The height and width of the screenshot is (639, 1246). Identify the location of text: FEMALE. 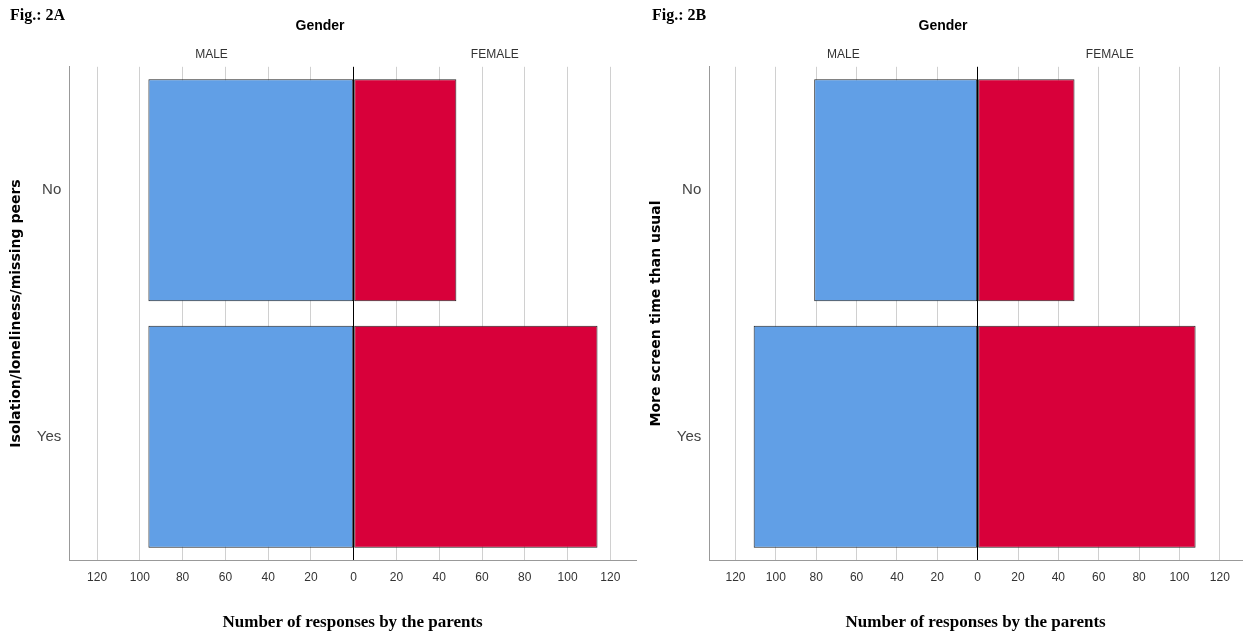
(494, 54).